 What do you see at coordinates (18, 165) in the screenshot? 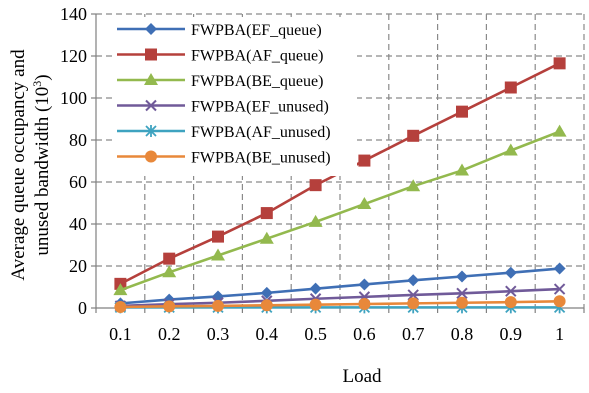
I see `y-axis-label-line1: Average queue occupancy and` at bounding box center [18, 165].